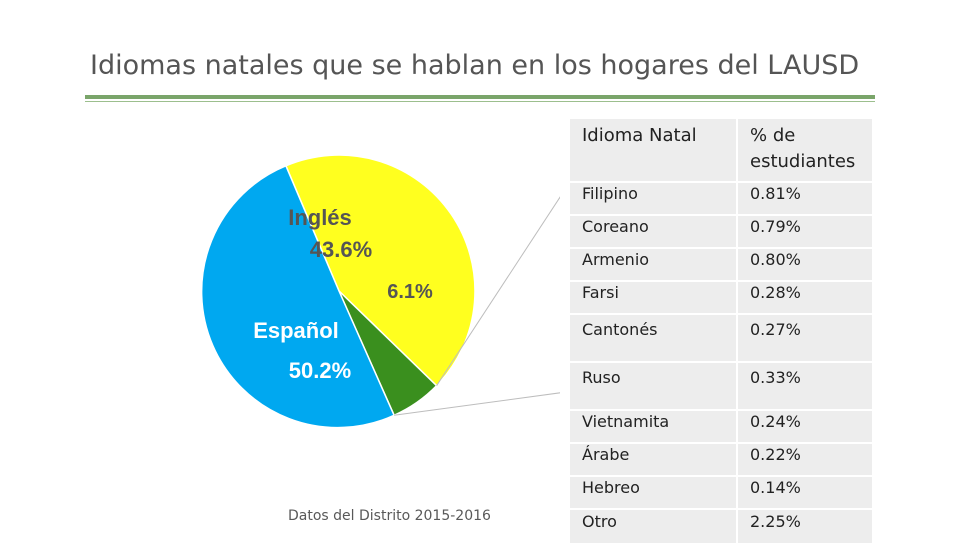  What do you see at coordinates (805, 492) in the screenshot?
I see `percent-cell: 0.14%` at bounding box center [805, 492].